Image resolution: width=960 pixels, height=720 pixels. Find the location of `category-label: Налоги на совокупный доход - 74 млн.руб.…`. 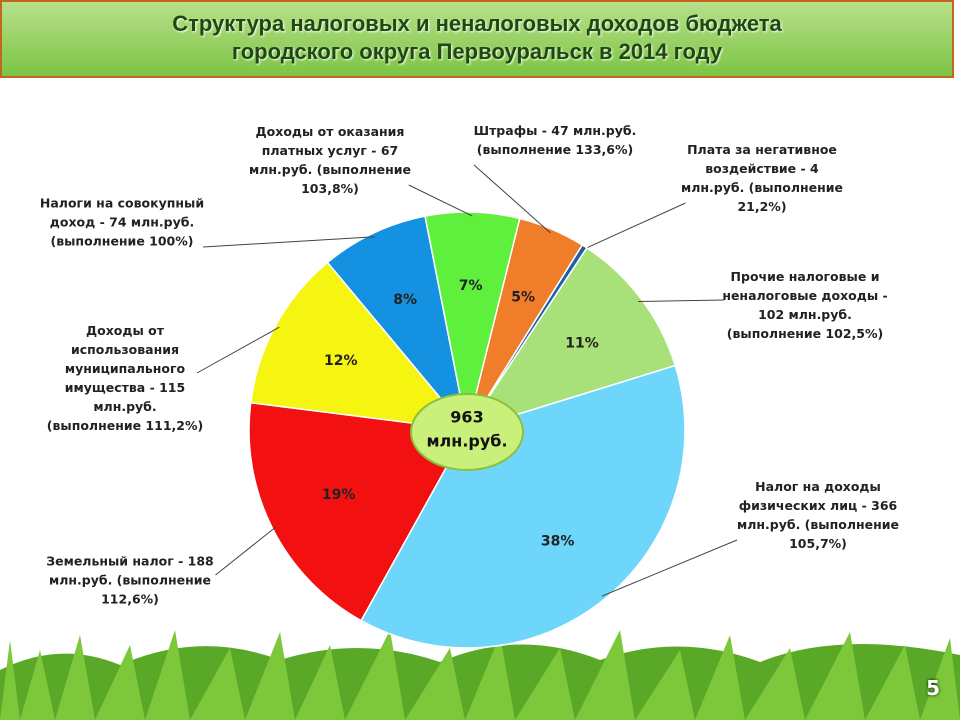

category-label: Налоги на совокупный доход - 74 млн.руб.… is located at coordinates (122, 222).